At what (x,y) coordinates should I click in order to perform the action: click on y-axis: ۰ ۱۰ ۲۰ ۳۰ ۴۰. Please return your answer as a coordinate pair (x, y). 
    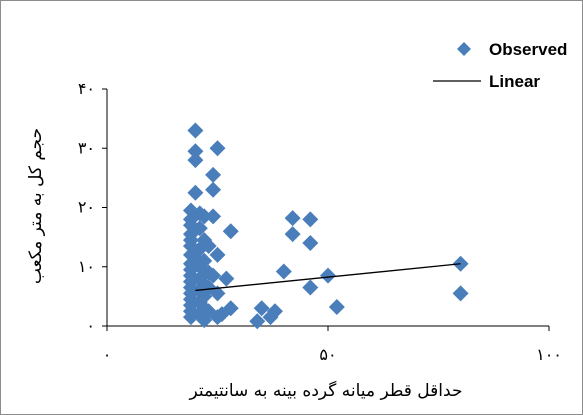
    Looking at the image, I should click on (93, 207).